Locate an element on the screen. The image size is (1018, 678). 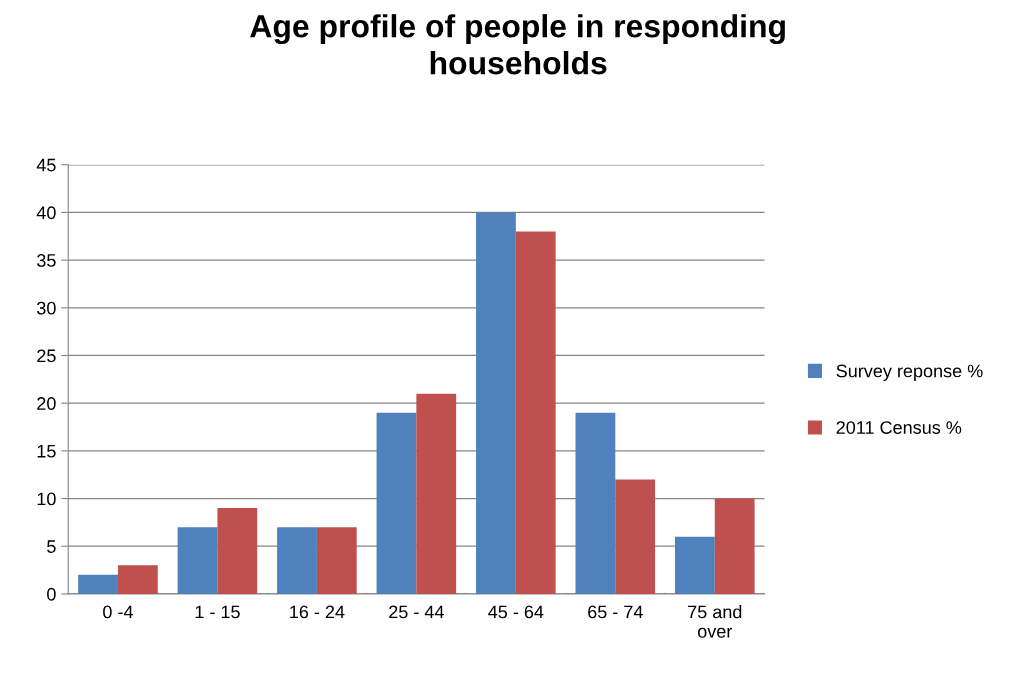
x-tick-label: 0 -4 is located at coordinates (118, 612).